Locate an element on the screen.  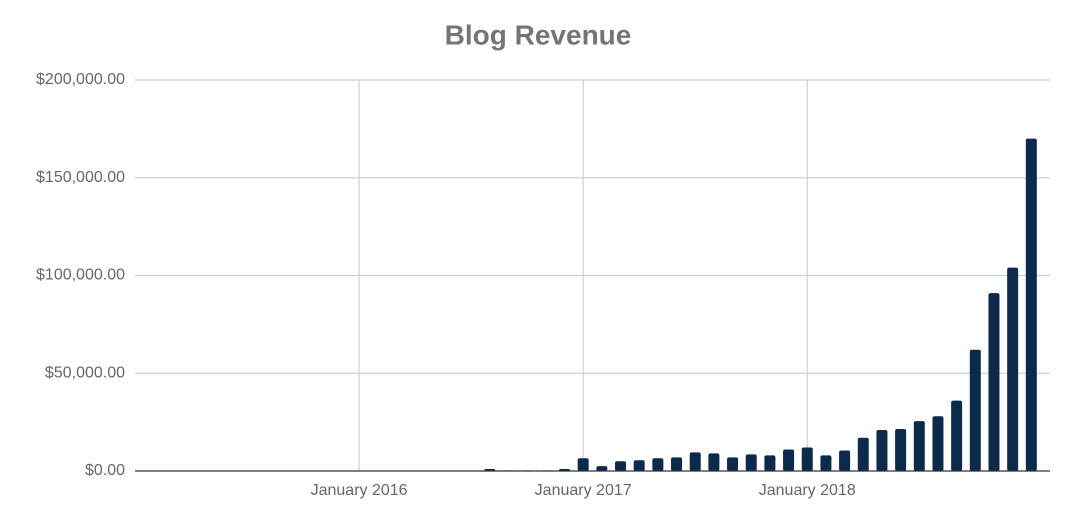
y-tick-label: $50,000.00 is located at coordinates (85, 372).